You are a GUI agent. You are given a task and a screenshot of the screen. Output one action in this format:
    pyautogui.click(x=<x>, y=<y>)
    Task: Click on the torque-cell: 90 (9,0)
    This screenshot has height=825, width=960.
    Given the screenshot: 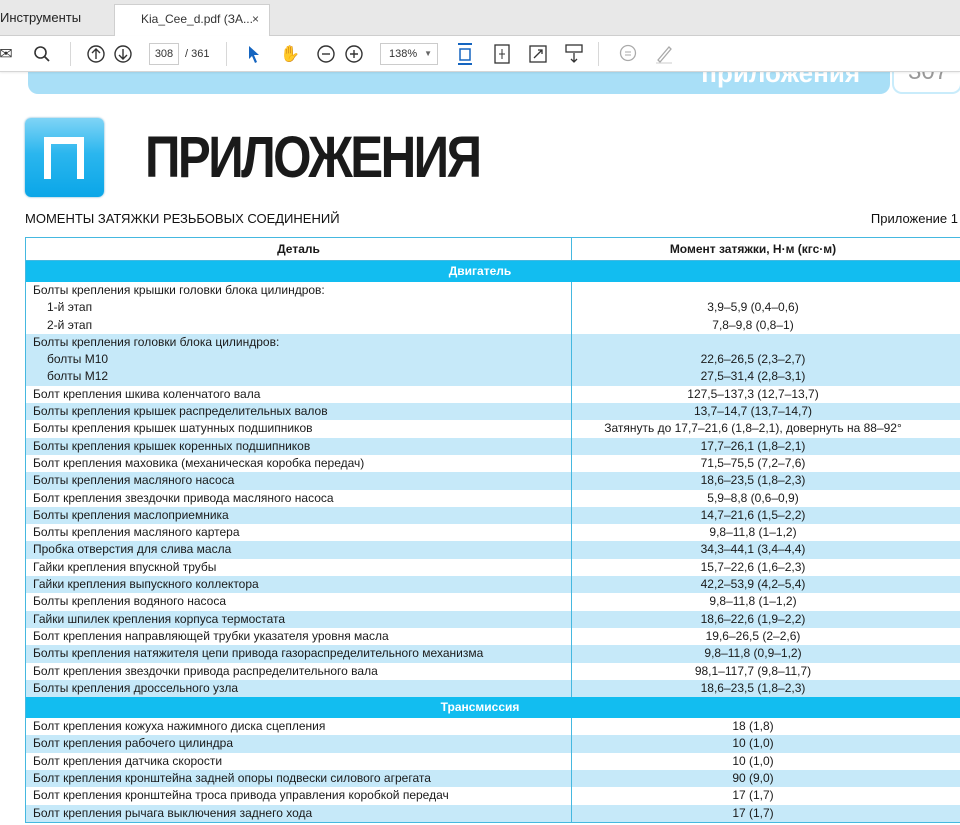 What is the action you would take?
    pyautogui.click(x=766, y=778)
    